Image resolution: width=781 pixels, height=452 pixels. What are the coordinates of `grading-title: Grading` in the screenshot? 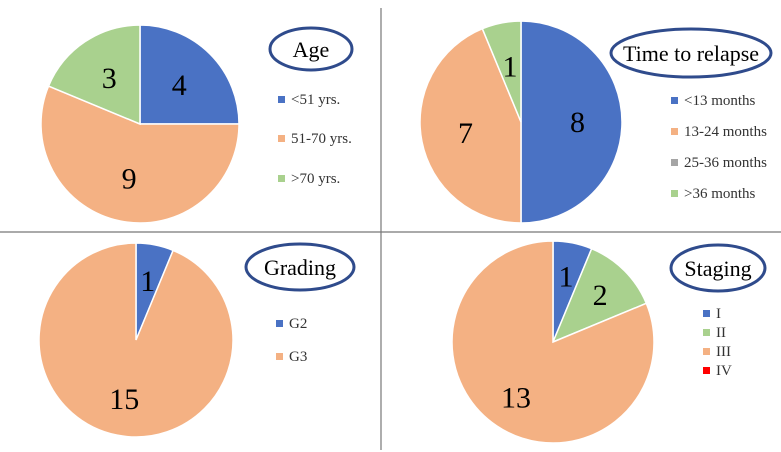 It's located at (300, 267).